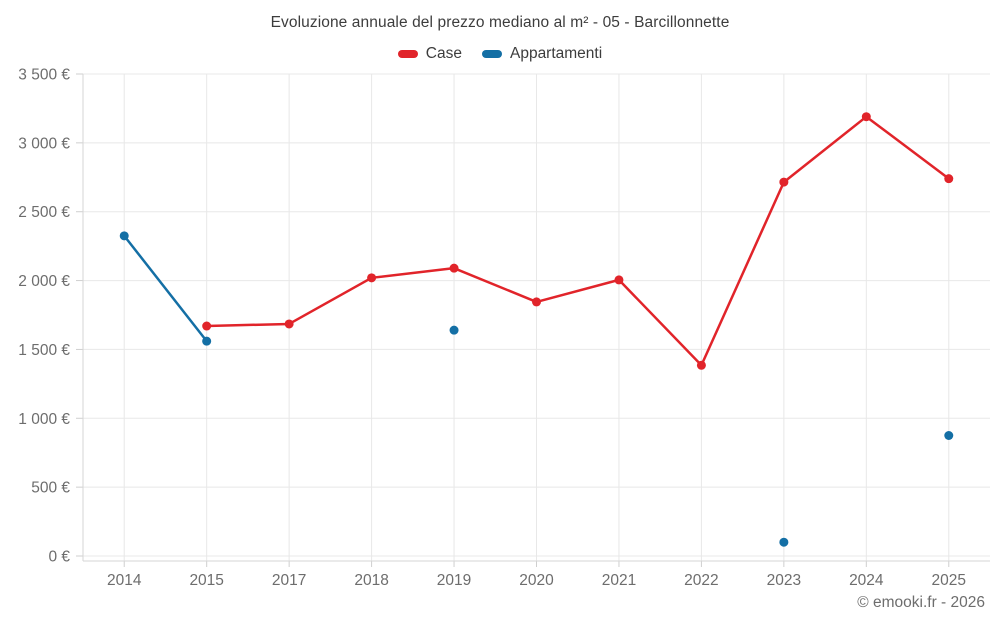 The image size is (1000, 625). I want to click on x-tick-label: 2025, so click(949, 580).